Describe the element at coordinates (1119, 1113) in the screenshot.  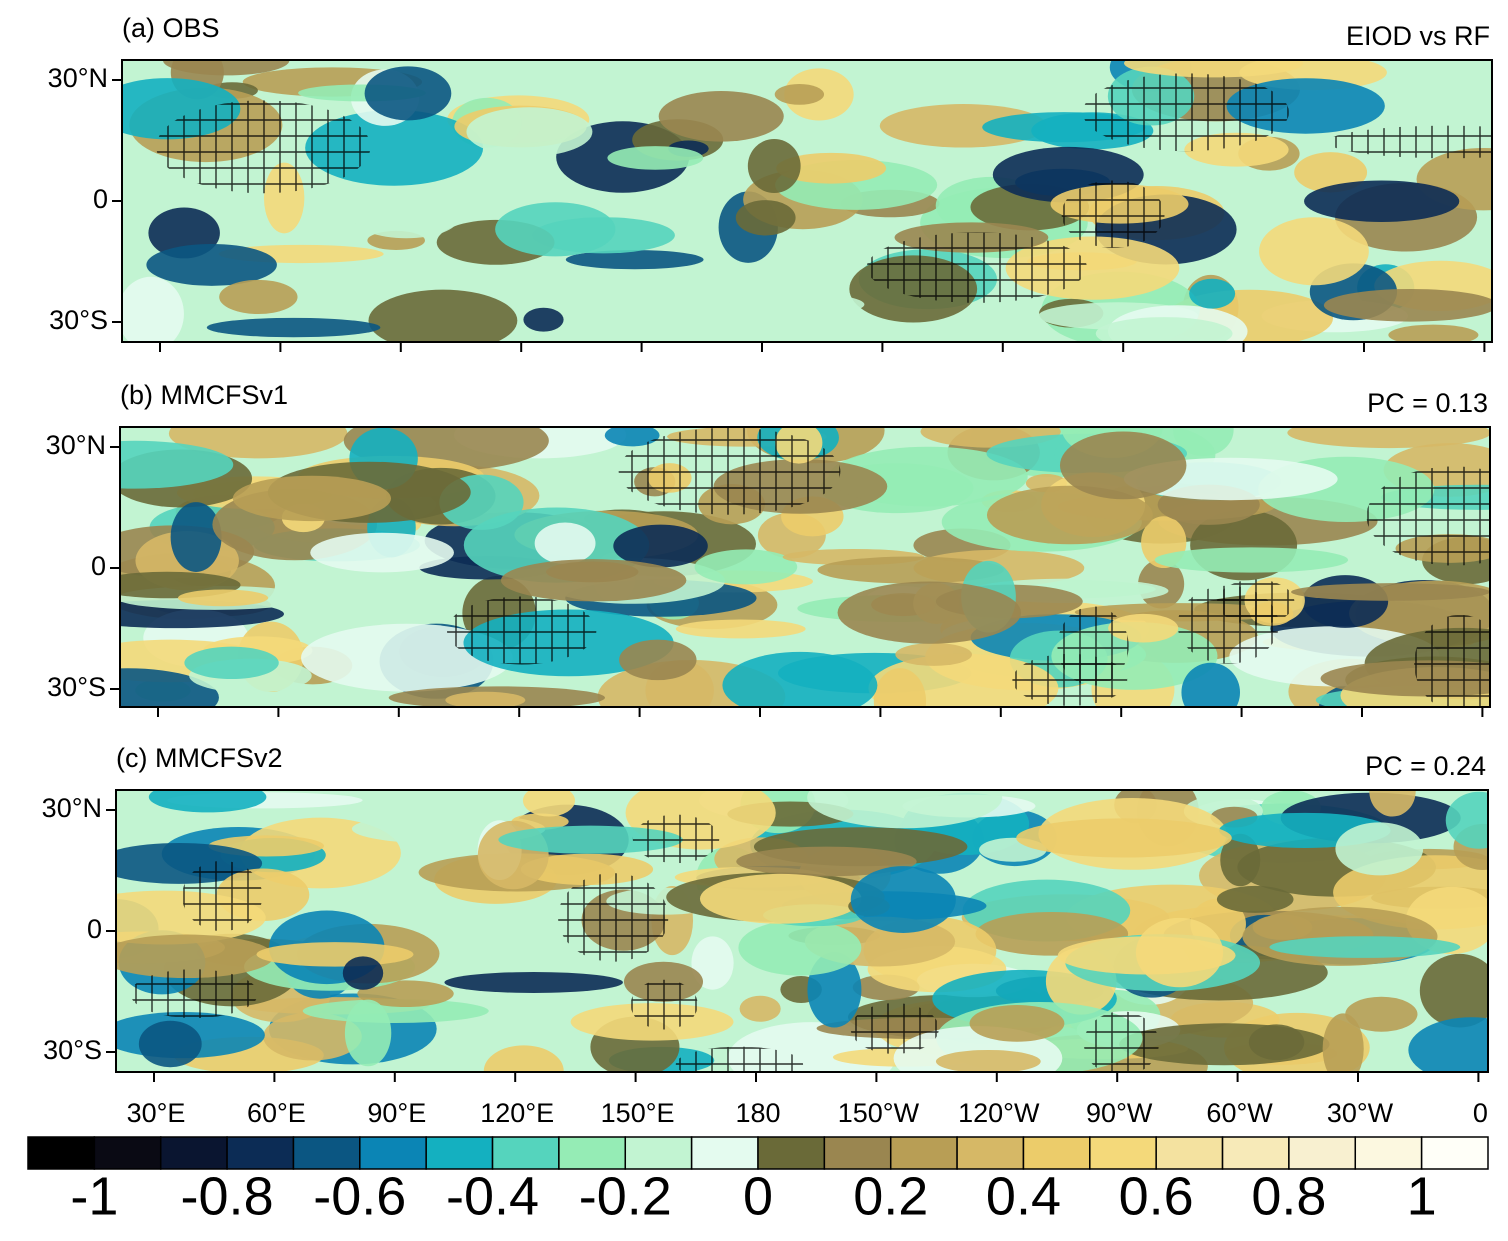
I see `lon-tick-label: 90°W` at that location.